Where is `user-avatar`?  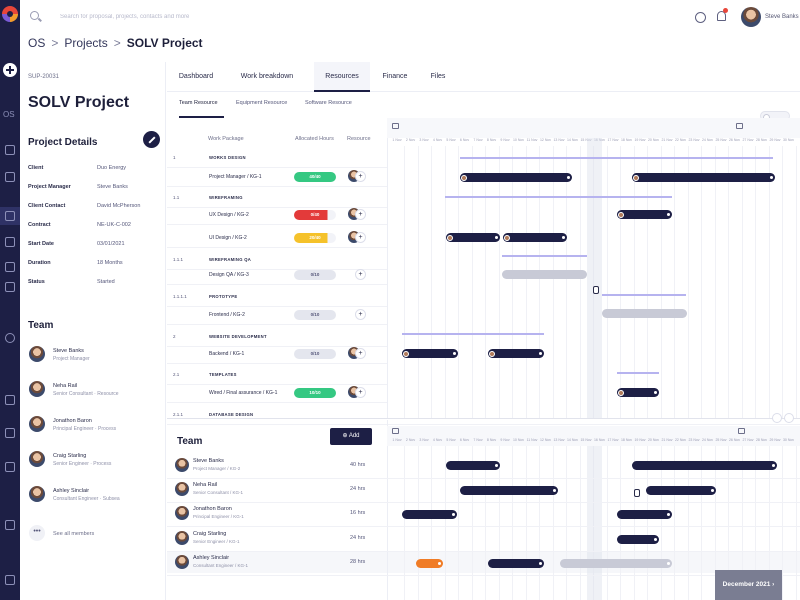
user-avatar is located at coordinates (751, 17).